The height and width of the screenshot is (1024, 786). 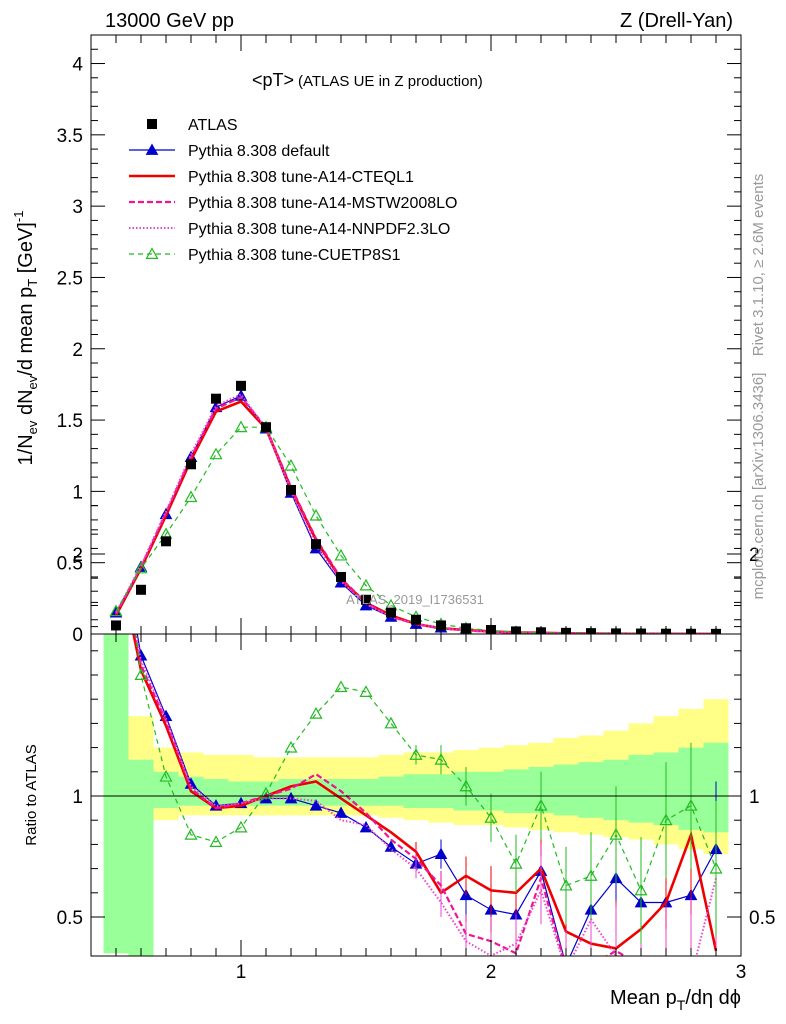 I want to click on main-y-tick-label: 4, so click(x=77, y=65).